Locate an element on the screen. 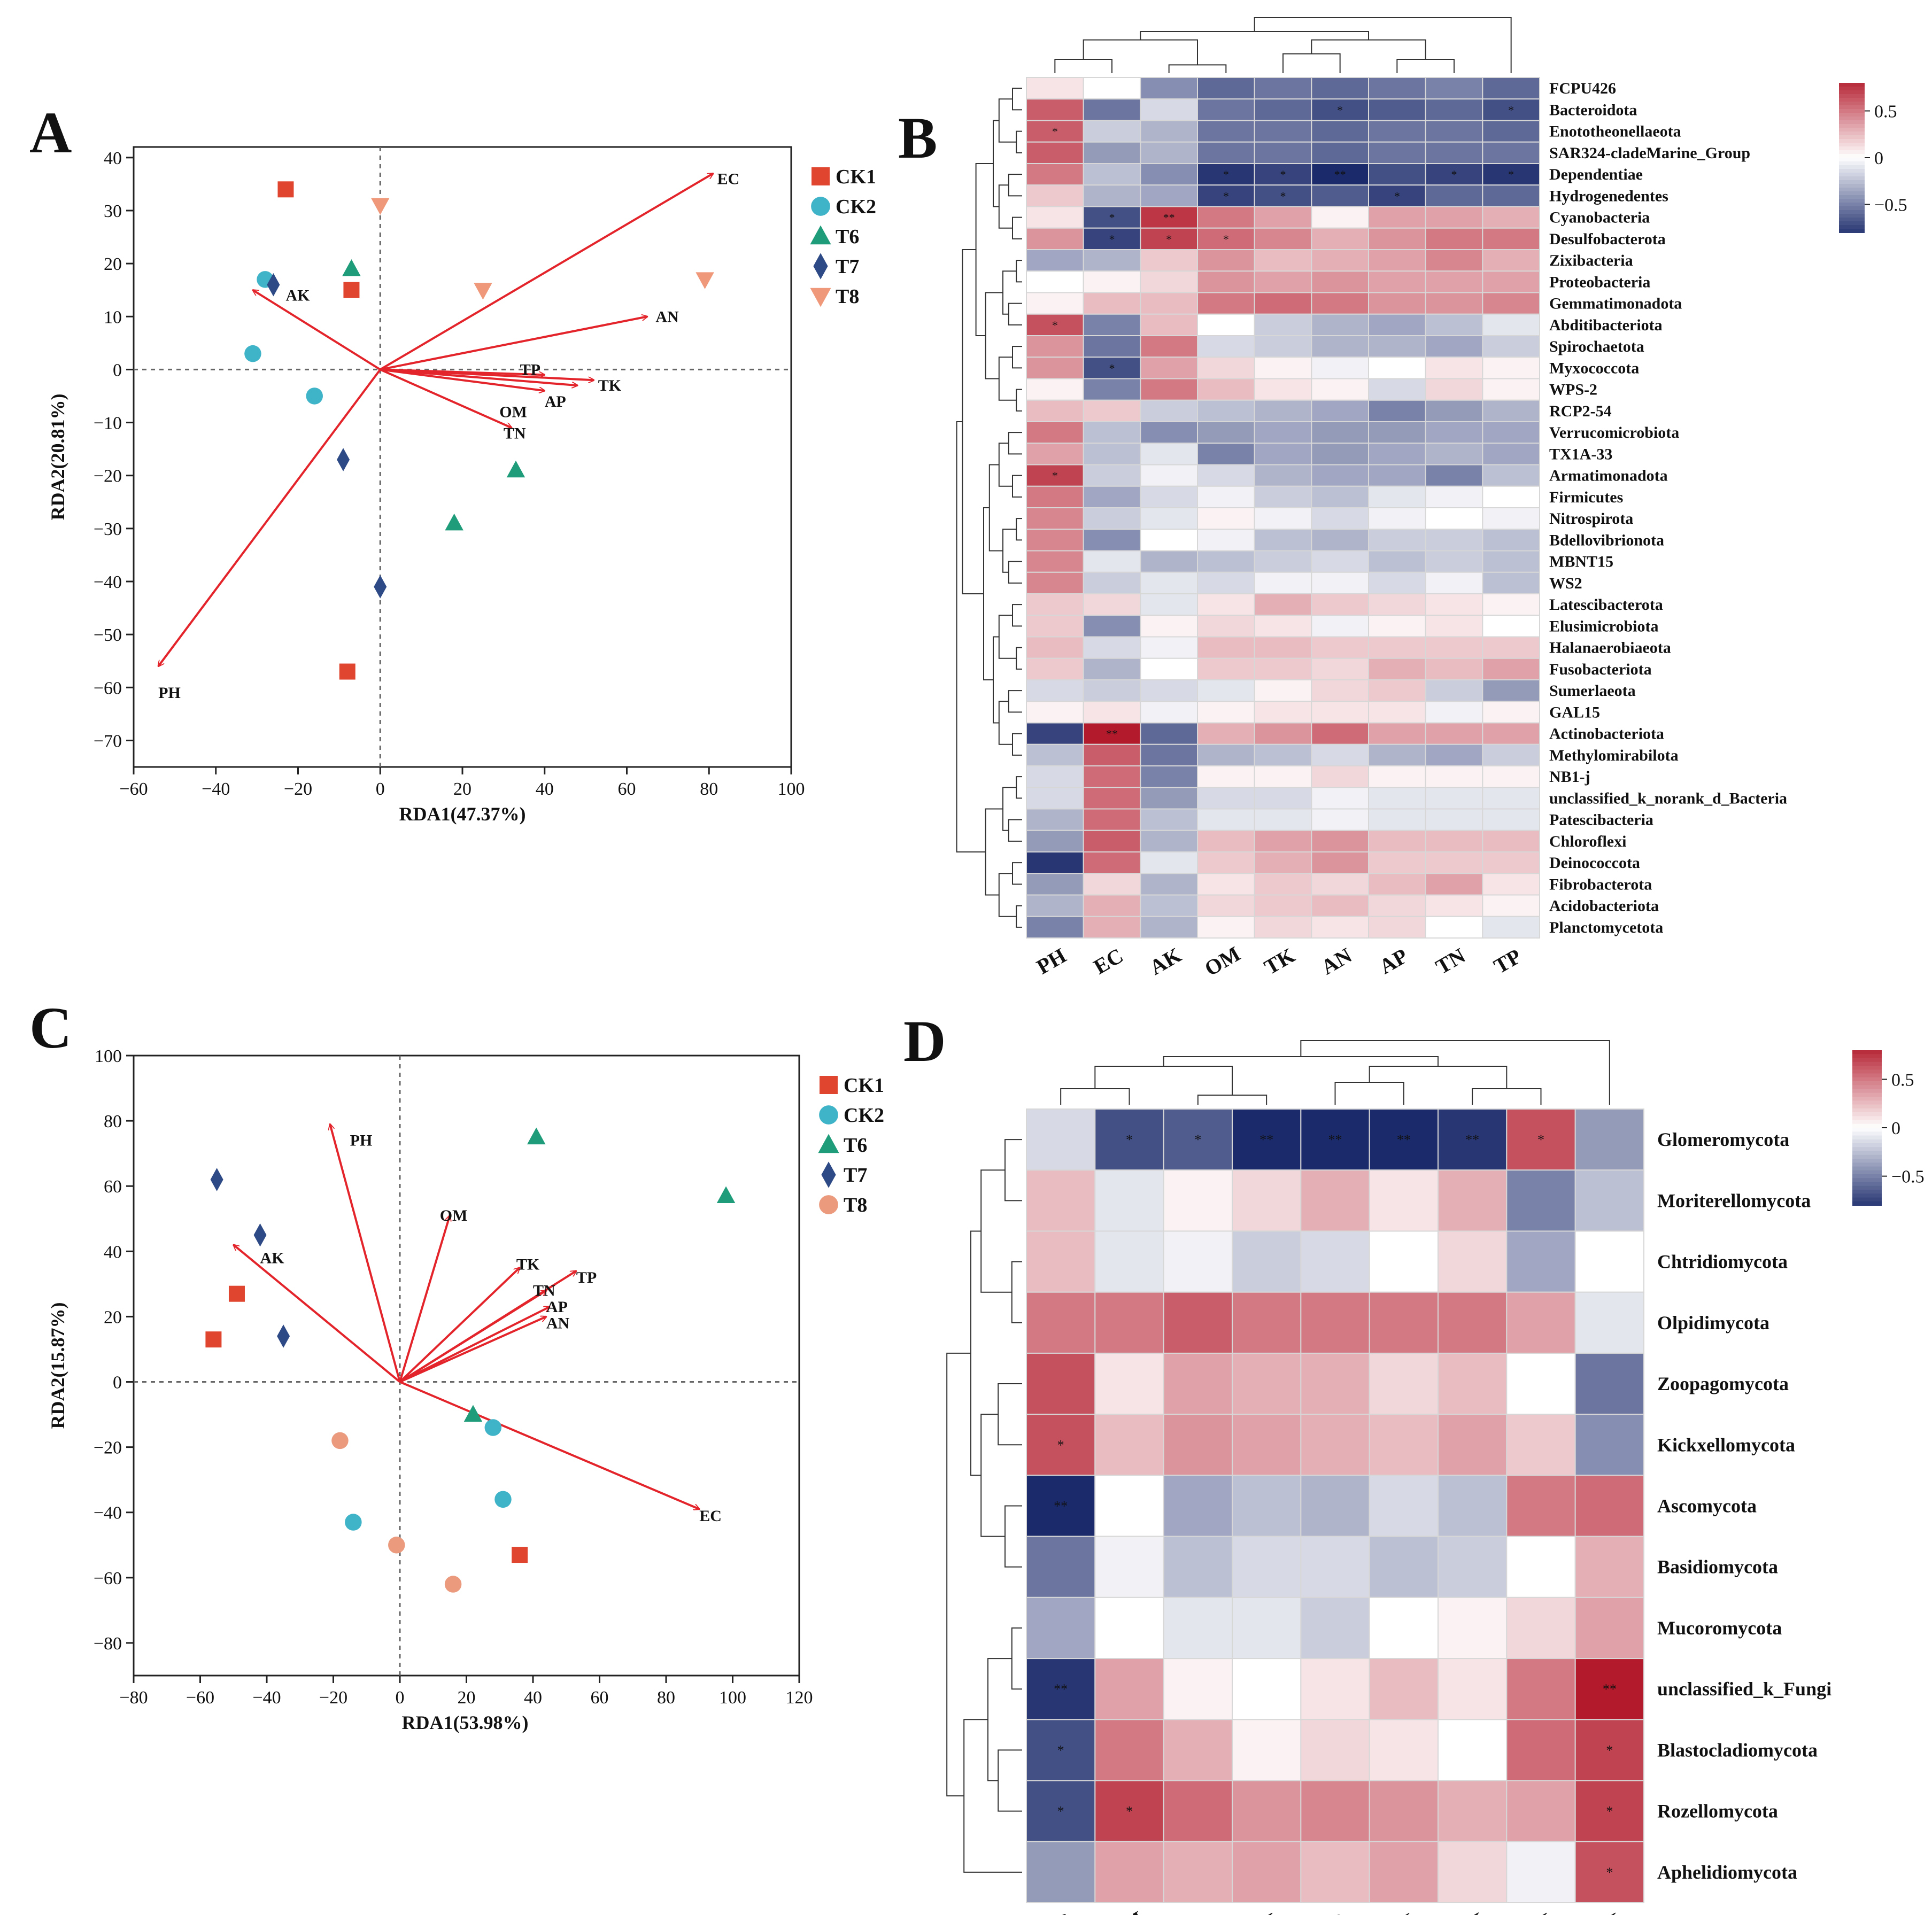  point-ck2 is located at coordinates (493, 1428).